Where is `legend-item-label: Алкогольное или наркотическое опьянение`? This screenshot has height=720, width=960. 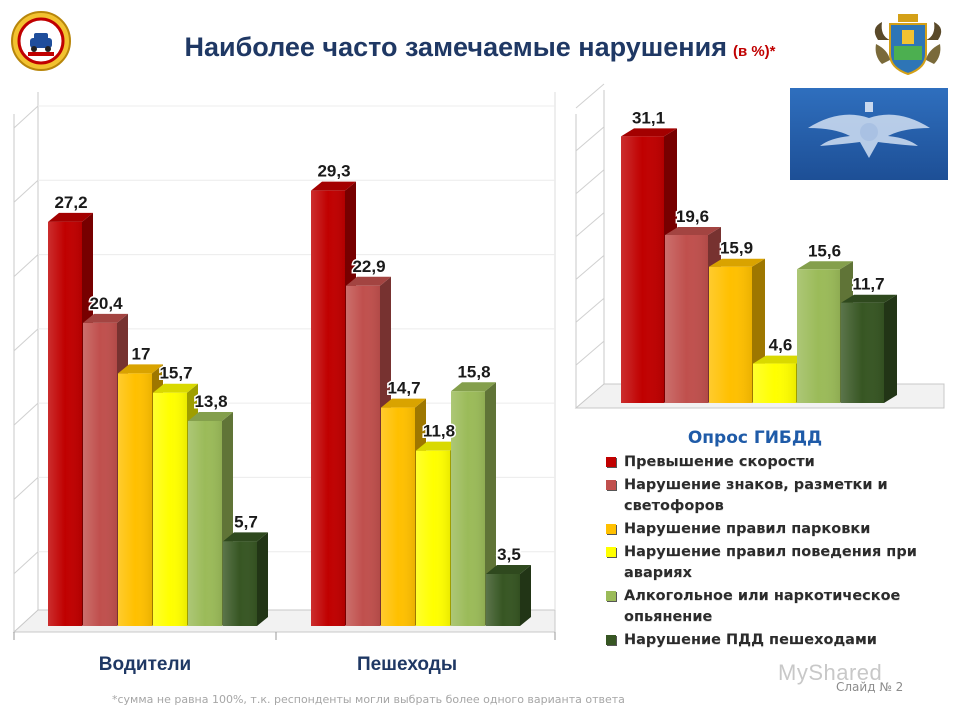 legend-item-label: Алкогольное или наркотическое опьянение is located at coordinates (762, 606).